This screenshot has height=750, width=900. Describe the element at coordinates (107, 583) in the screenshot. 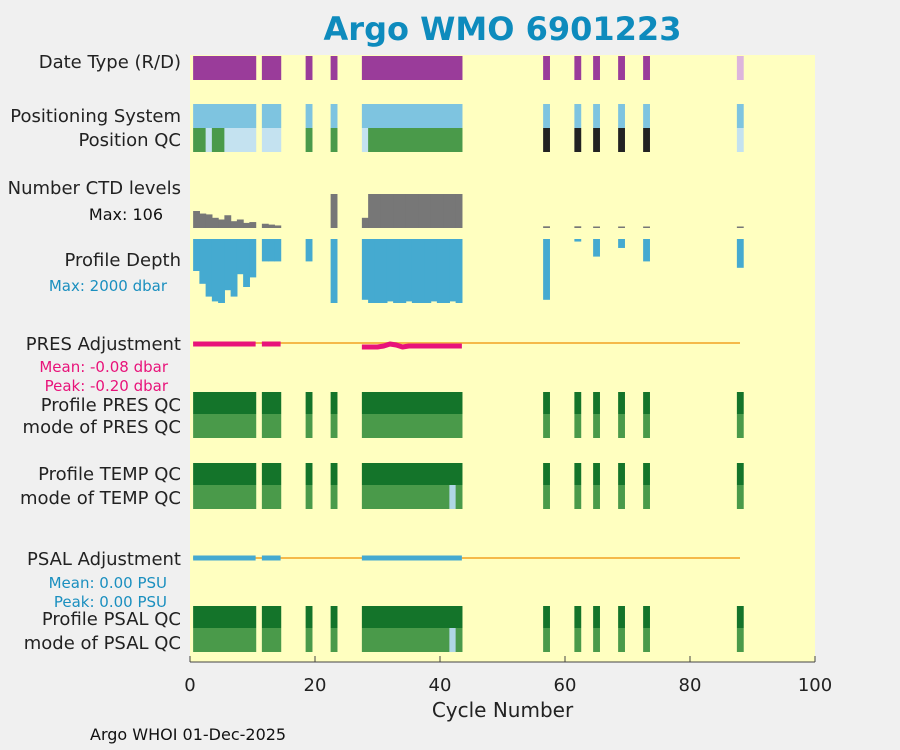

I see `note-psal-mean: Mean: 0.00 PSU` at that location.